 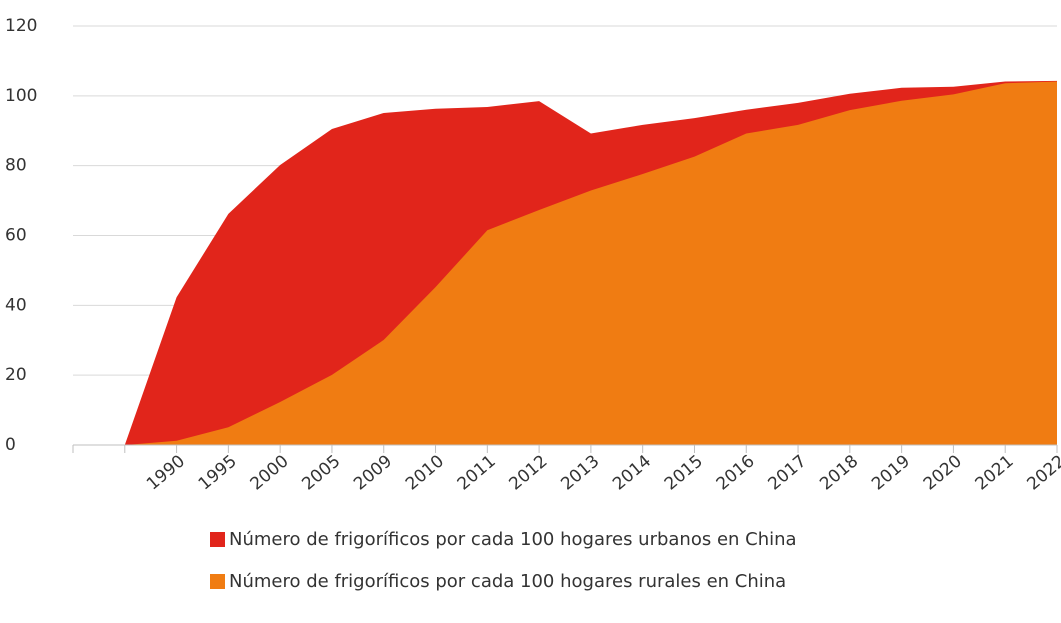 What do you see at coordinates (218, 472) in the screenshot?
I see `x-tick-label: 1995` at bounding box center [218, 472].